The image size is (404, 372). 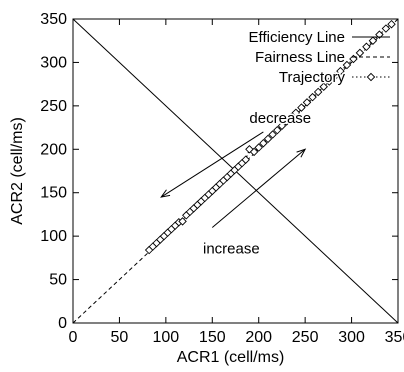 I want to click on annotation-decrease-arrow-head, so click(x=165, y=193).